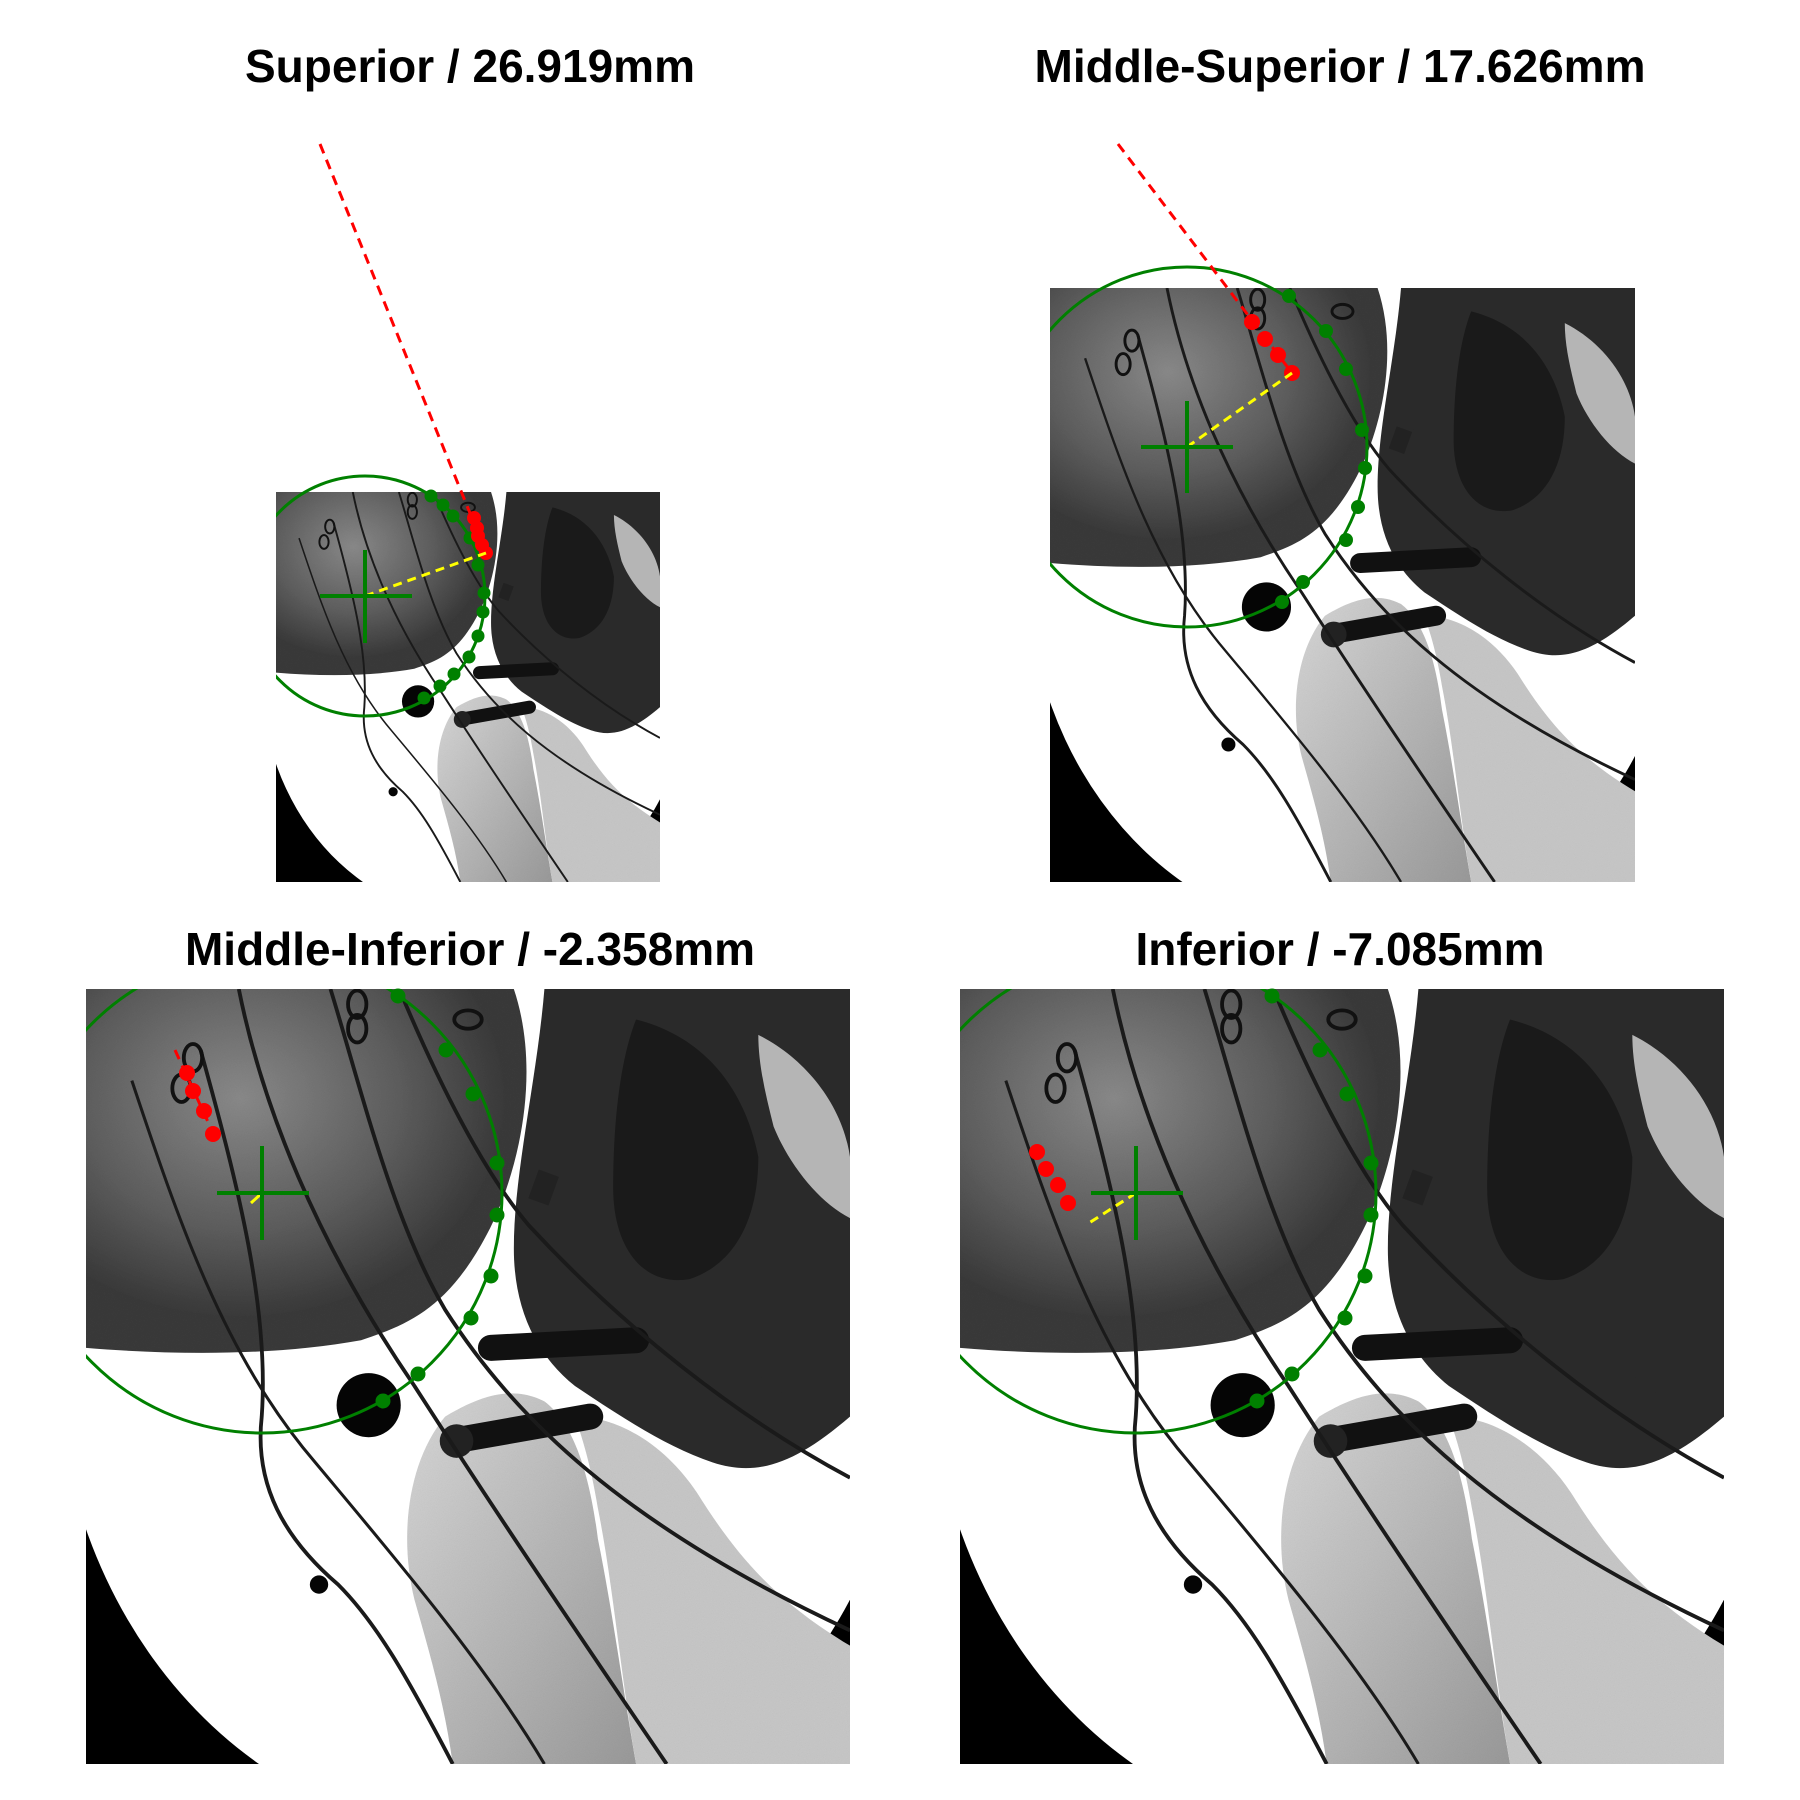  What do you see at coordinates (1340, 949) in the screenshot?
I see `panel-title-inferior: Inferior / -7.085mm` at bounding box center [1340, 949].